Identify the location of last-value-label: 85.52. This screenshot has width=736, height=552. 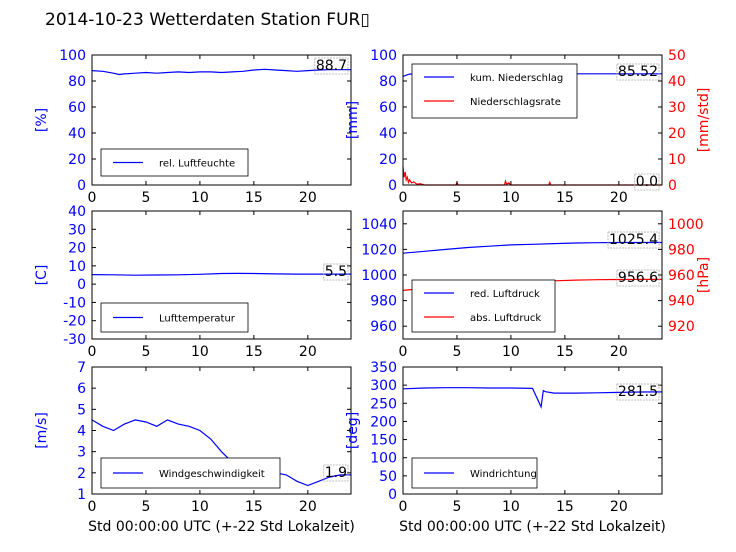
(638, 72).